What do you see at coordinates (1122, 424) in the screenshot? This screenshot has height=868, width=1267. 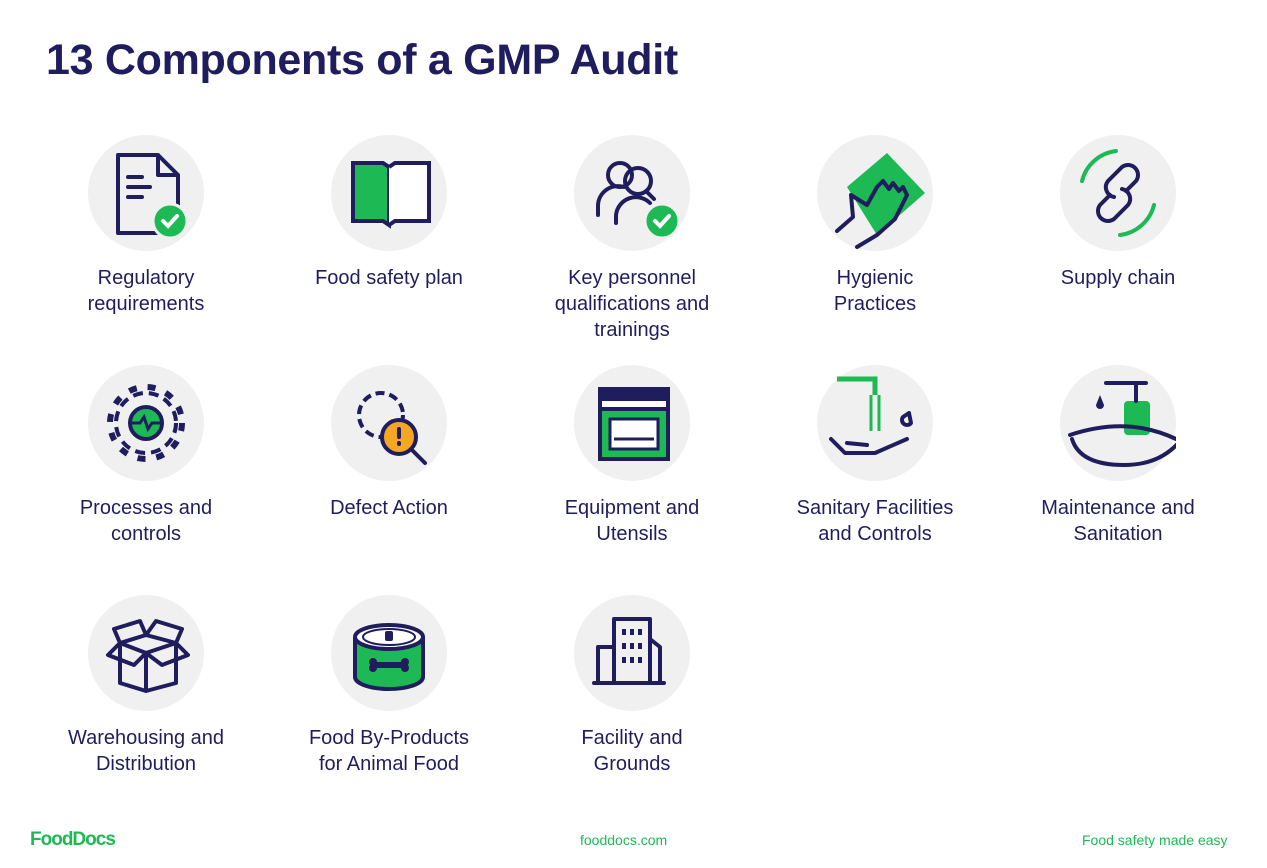 I see `soap-dispenser-sink-icon` at bounding box center [1122, 424].